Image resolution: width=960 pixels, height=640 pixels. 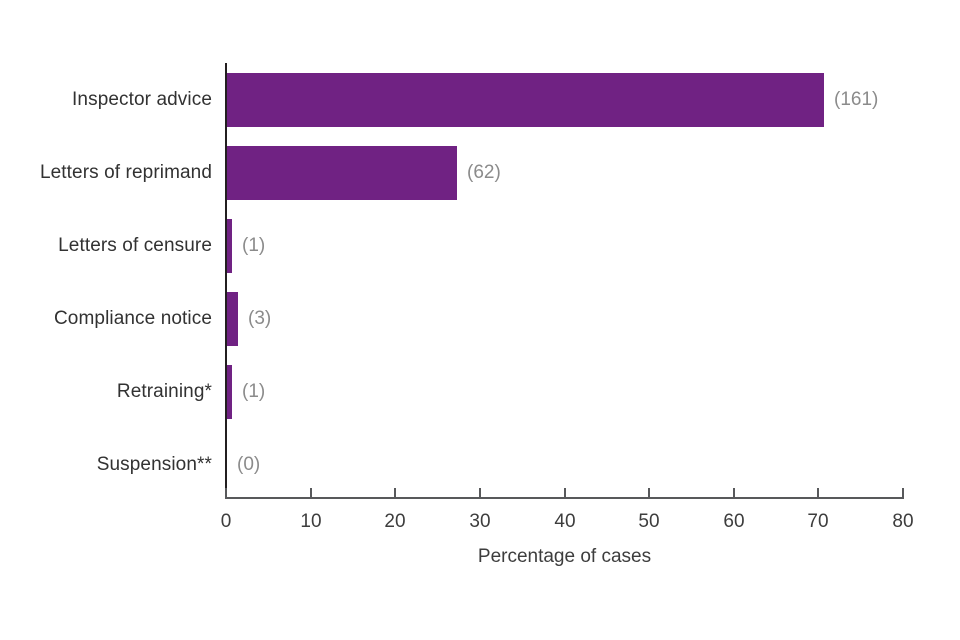 I want to click on category-label: Letters of censure, so click(x=135, y=245).